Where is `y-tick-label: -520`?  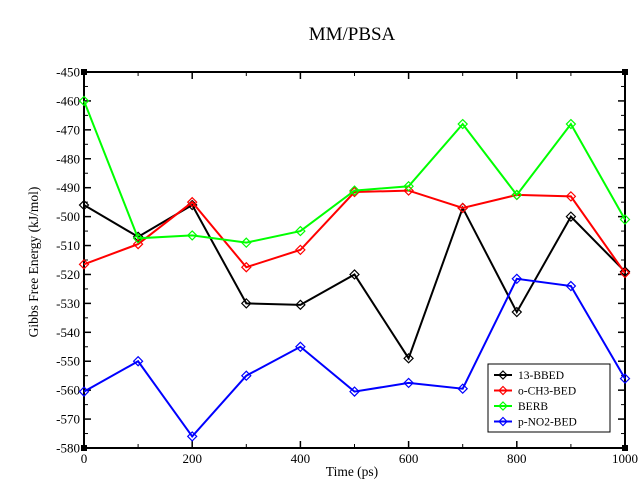 y-tick-label: -520 is located at coordinates (68, 274).